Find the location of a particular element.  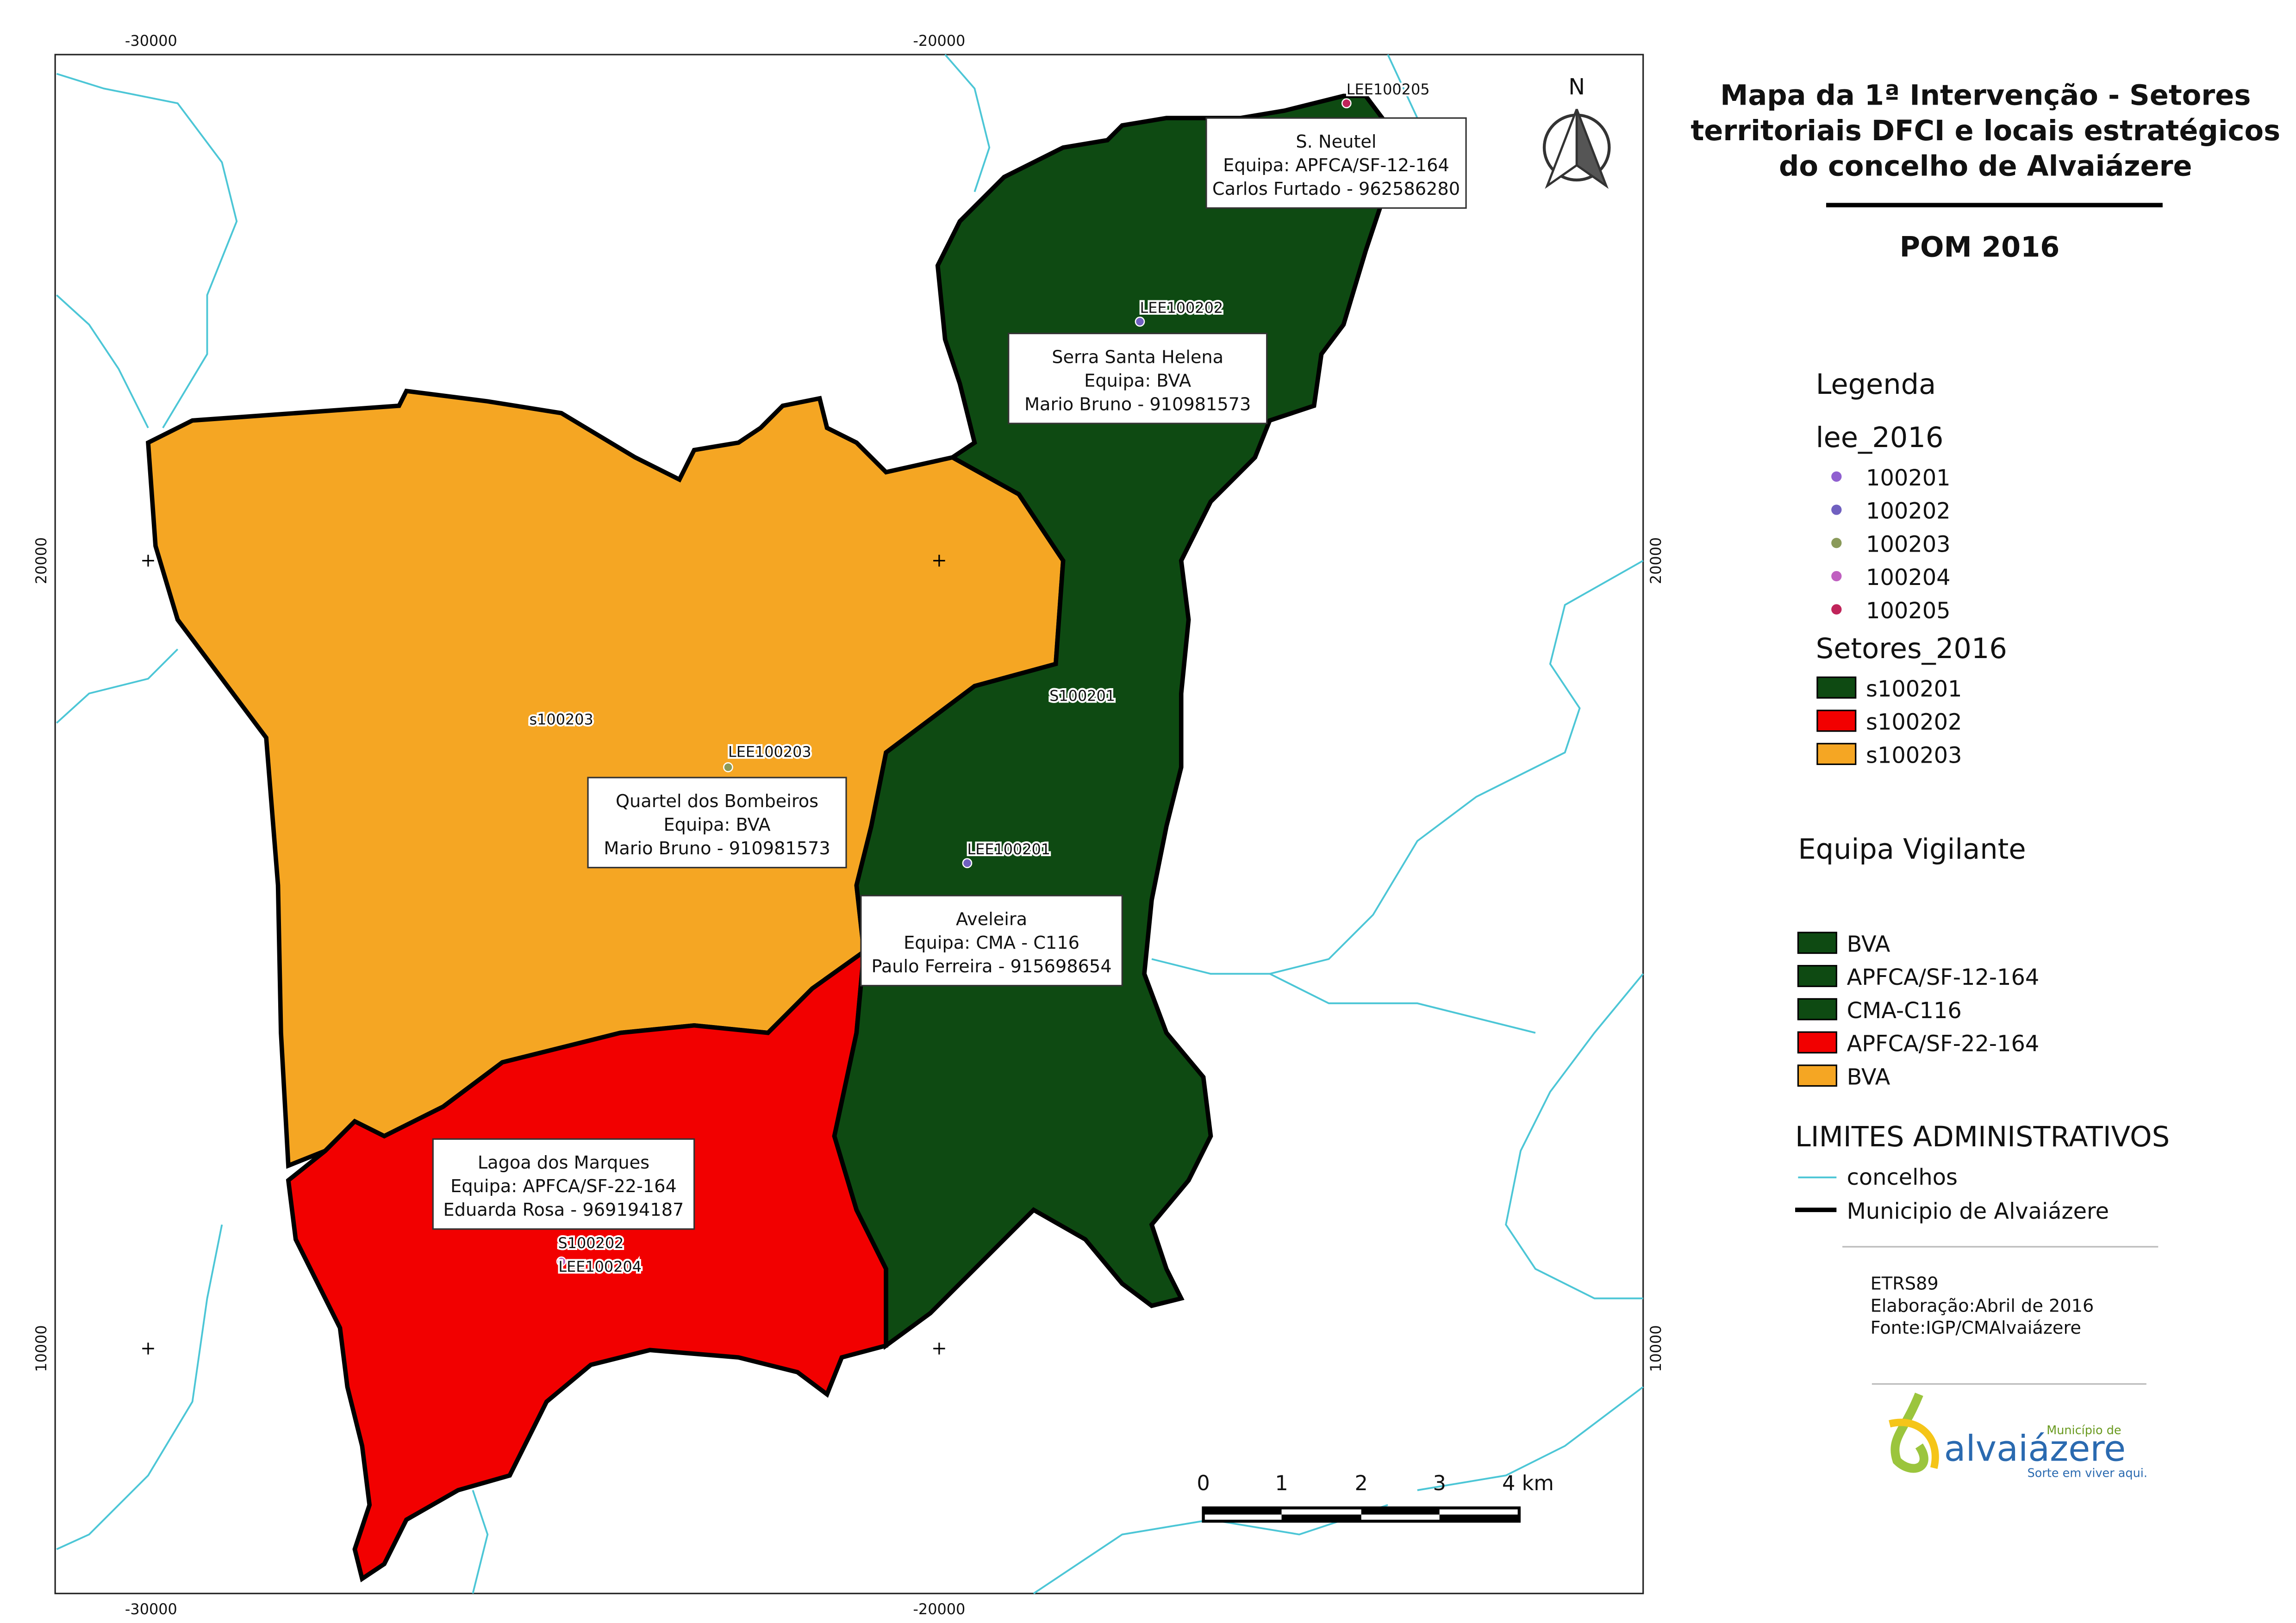

note: Elaboração:Abril de 2016 is located at coordinates (1982, 1305).